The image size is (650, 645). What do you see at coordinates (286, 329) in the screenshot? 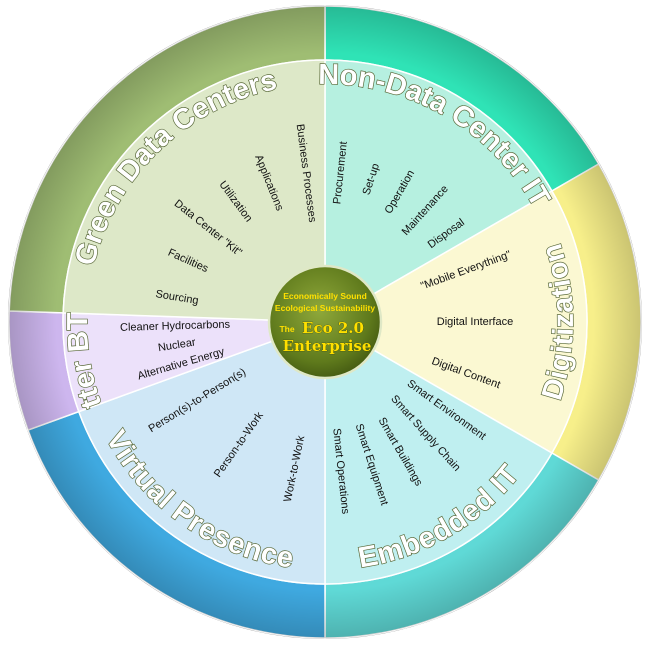
I see `center-prefix: The` at bounding box center [286, 329].